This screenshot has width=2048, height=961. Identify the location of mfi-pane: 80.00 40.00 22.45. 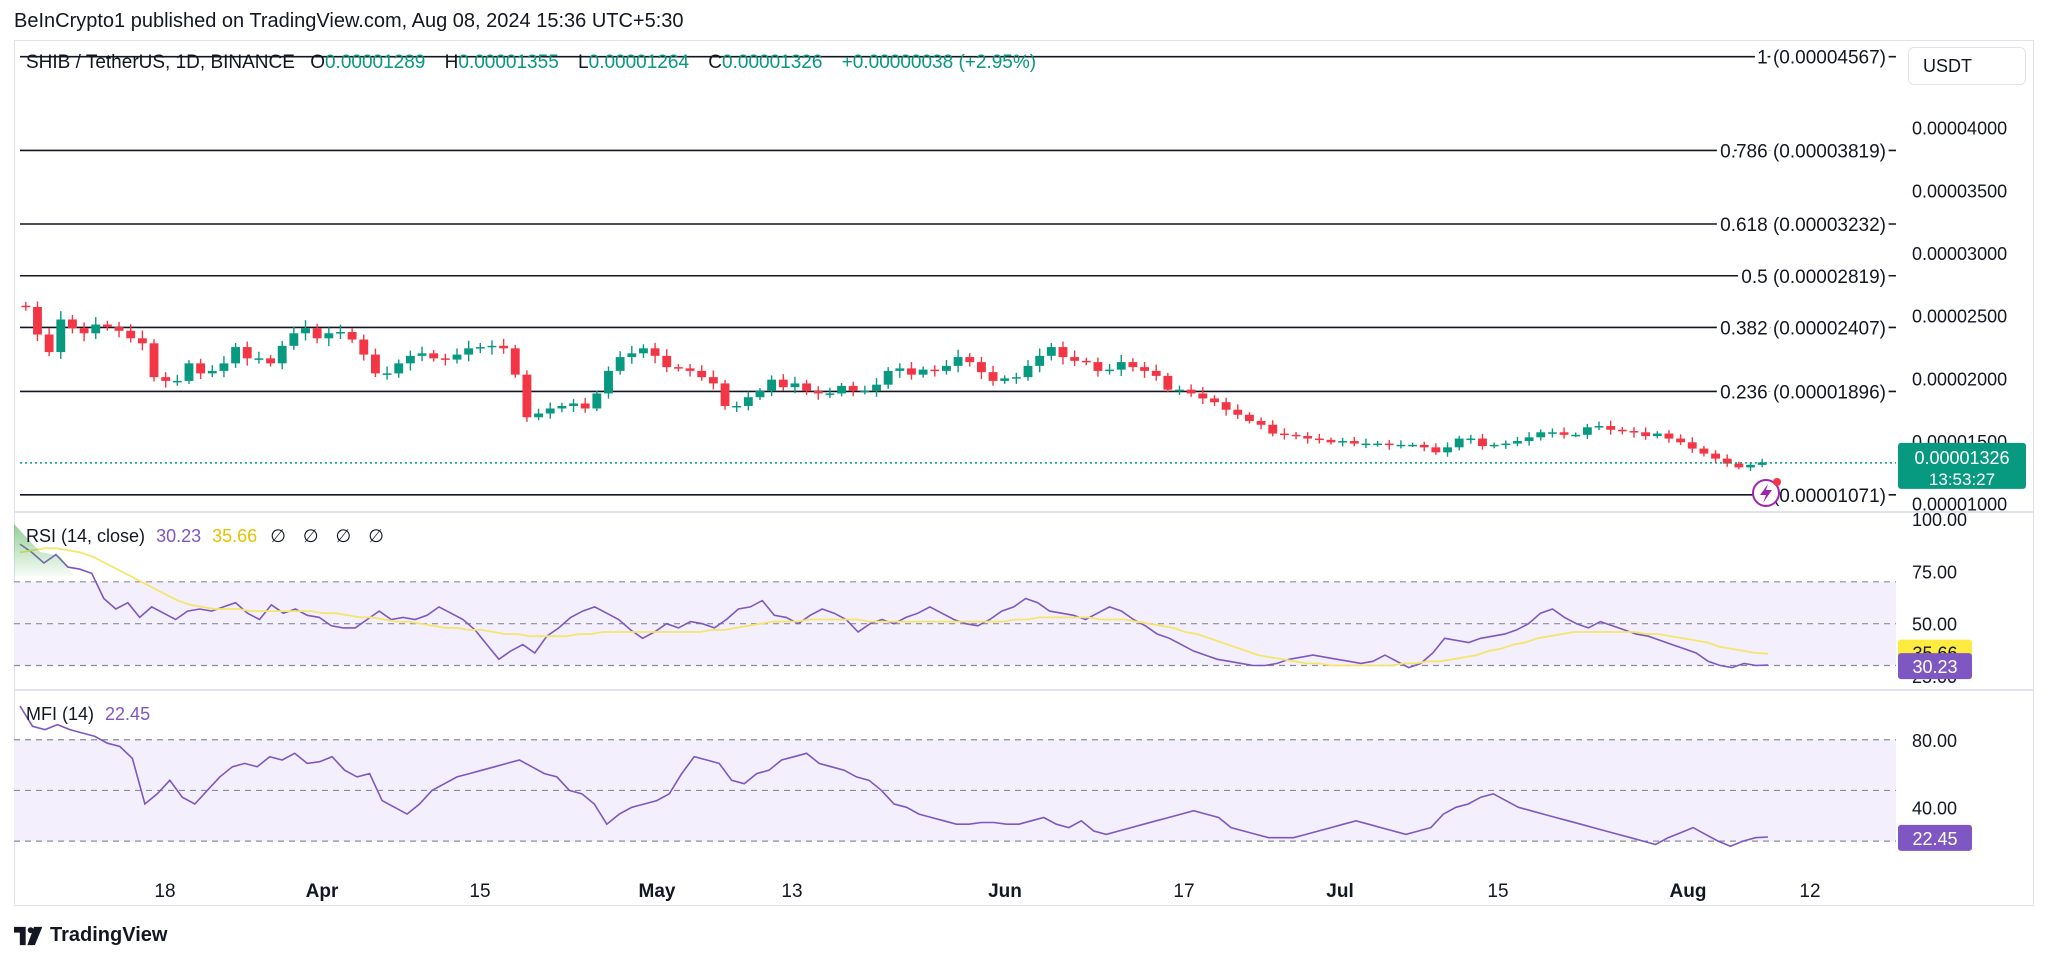
(993, 778).